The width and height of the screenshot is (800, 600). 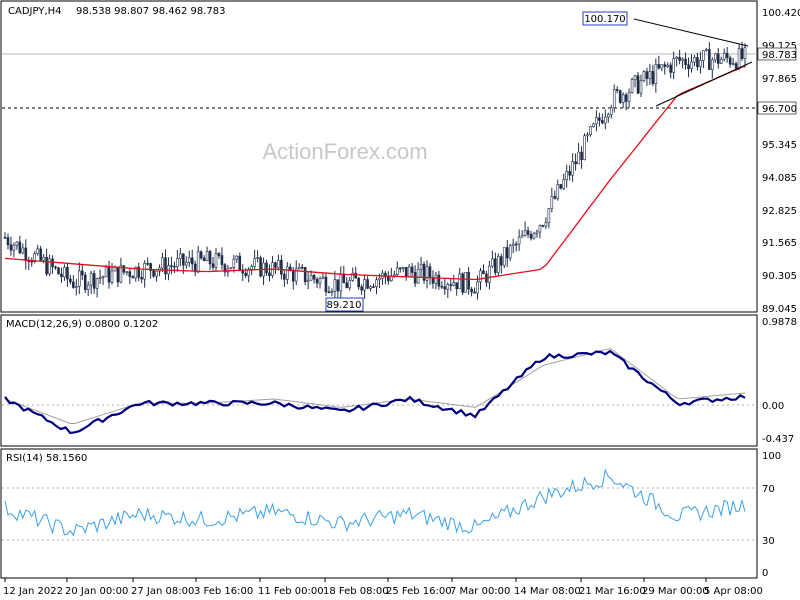 What do you see at coordinates (779, 145) in the screenshot?
I see `price-tick: 95.345` at bounding box center [779, 145].